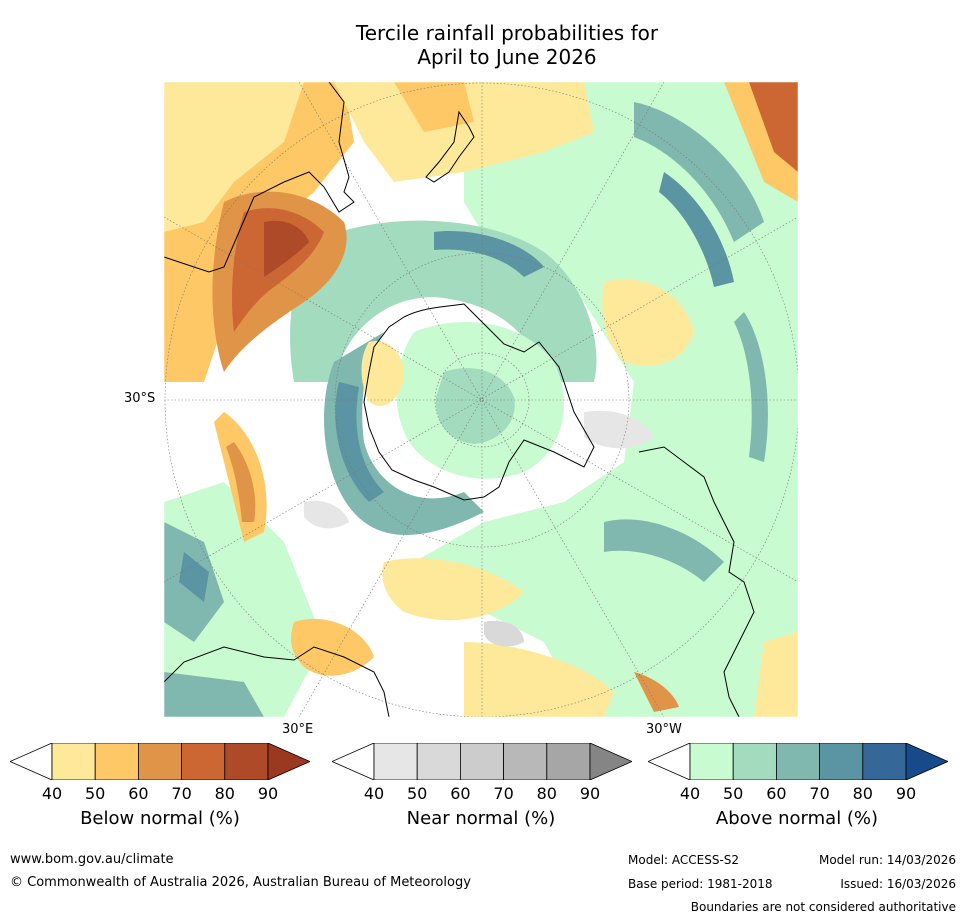 This screenshot has width=965, height=919. I want to click on colorbar-above-tick: 40, so click(690, 793).